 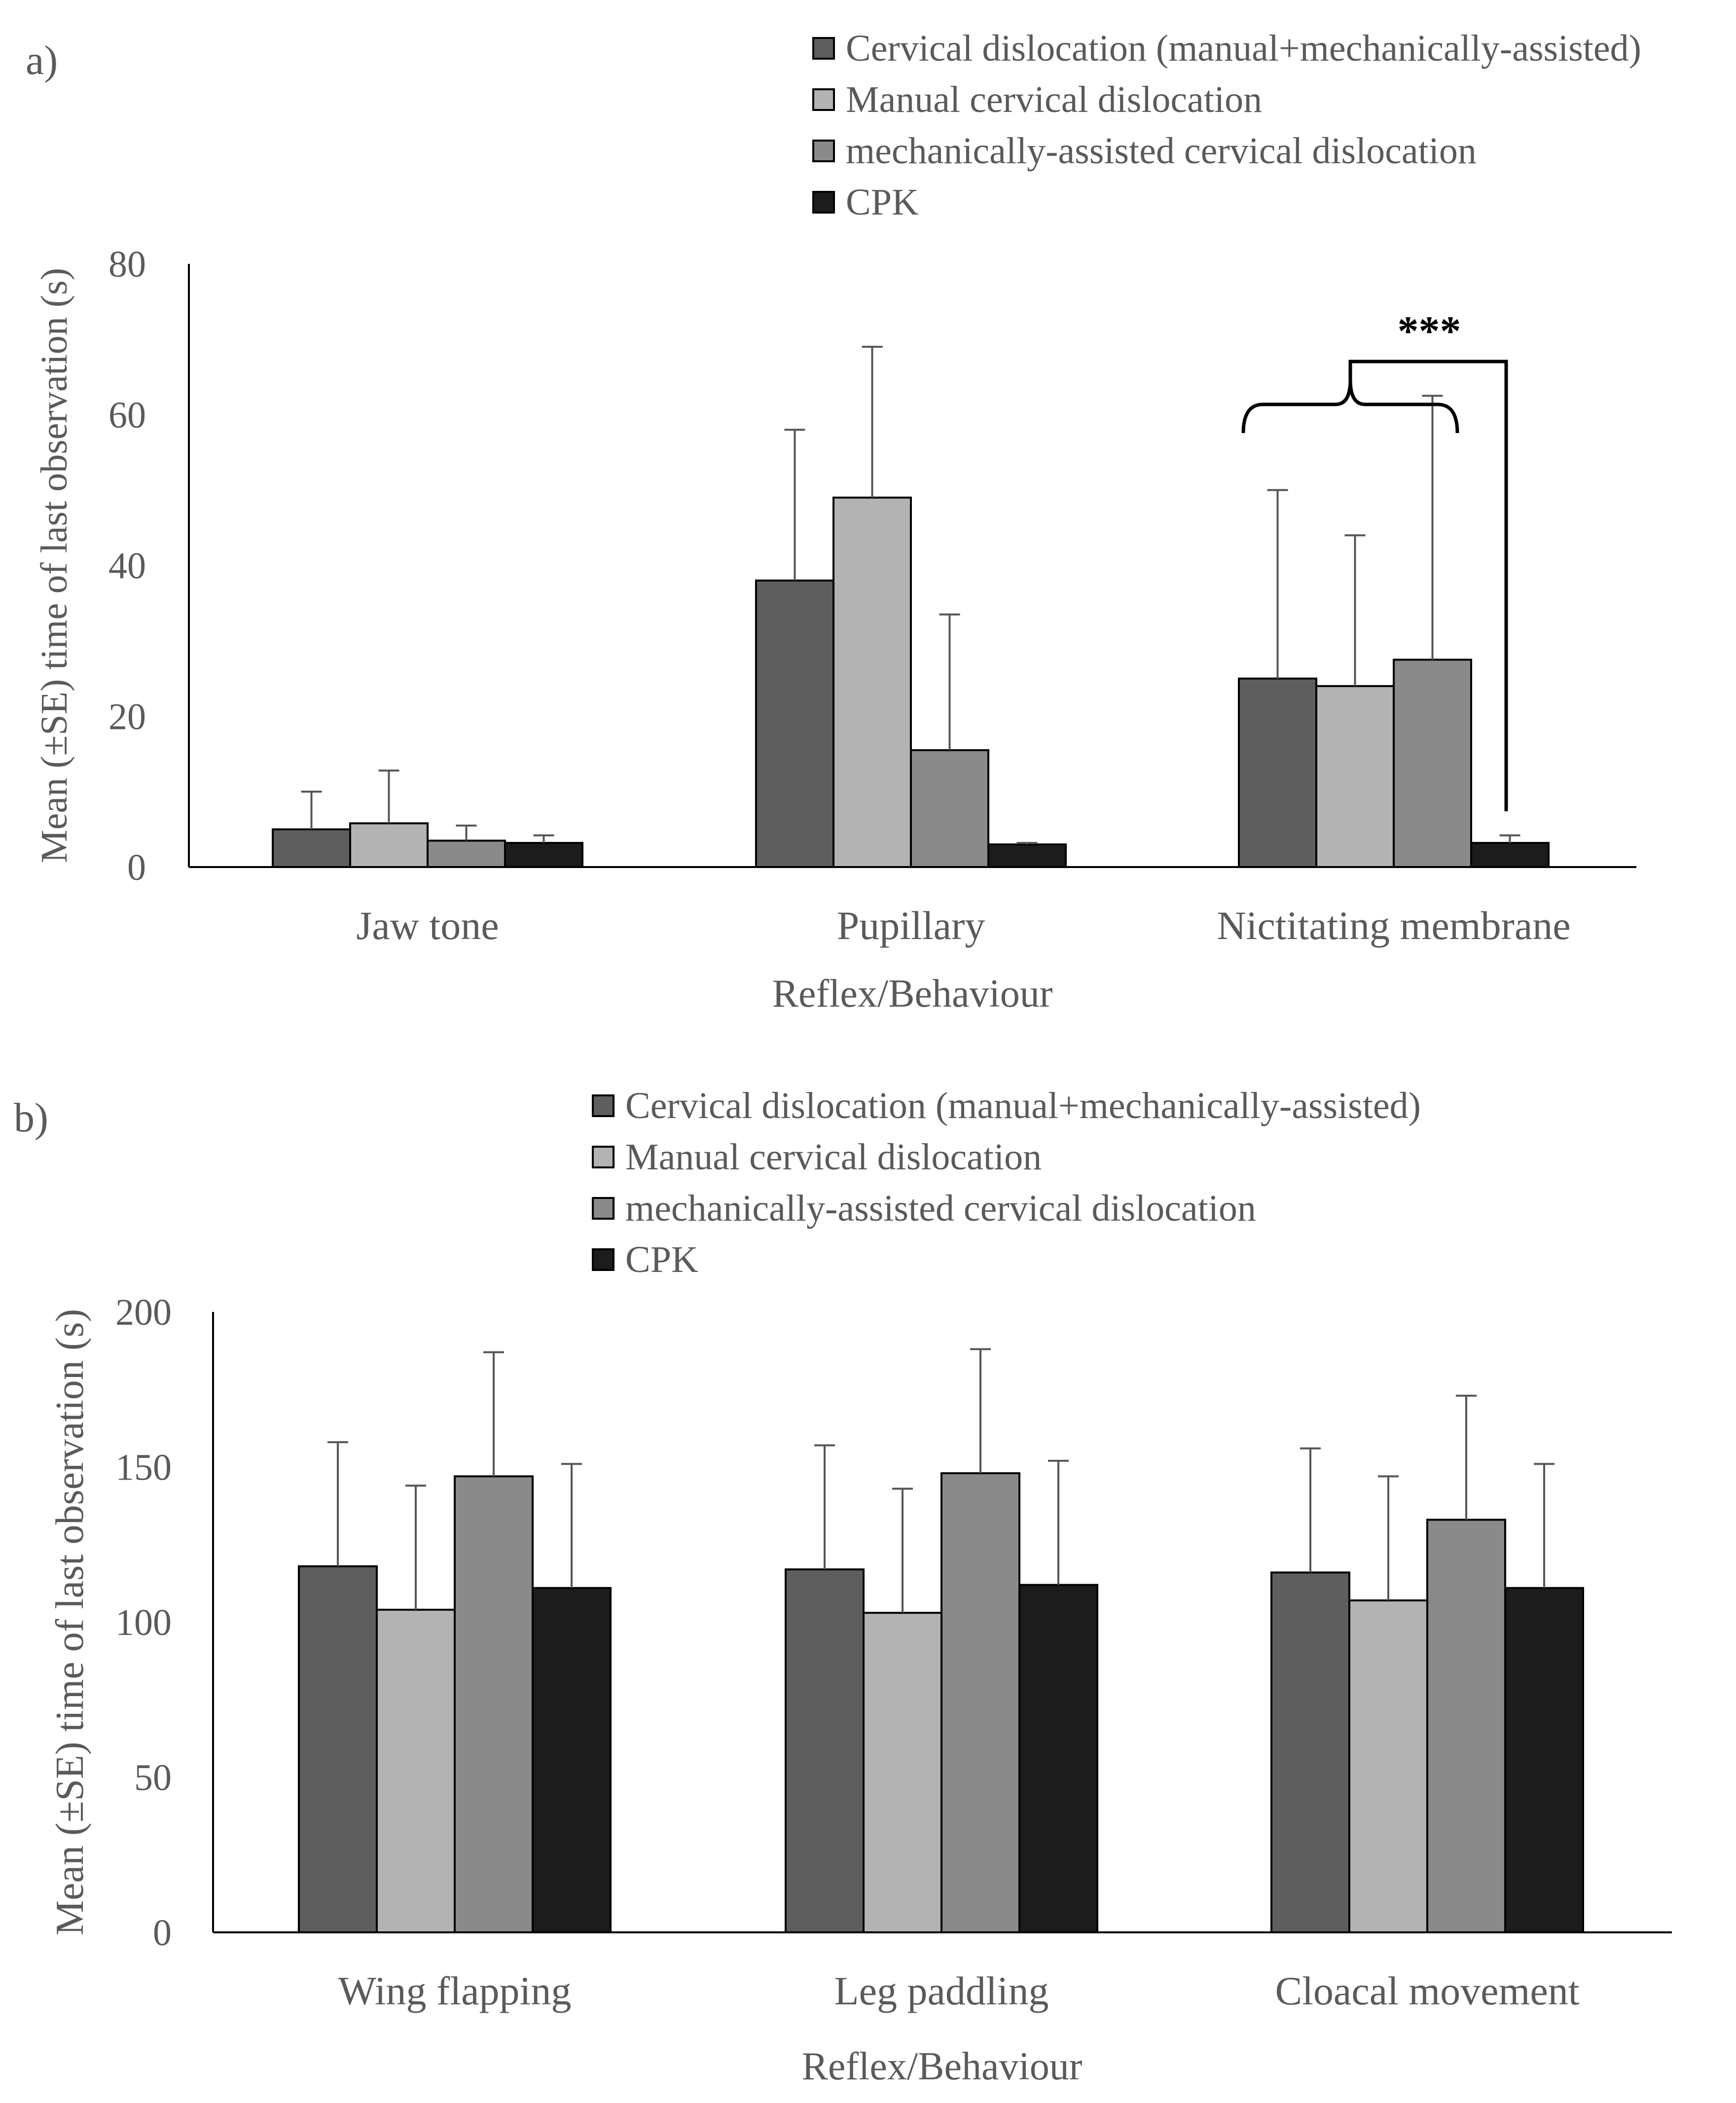 I want to click on y-tick-label: 60, so click(x=127, y=415).